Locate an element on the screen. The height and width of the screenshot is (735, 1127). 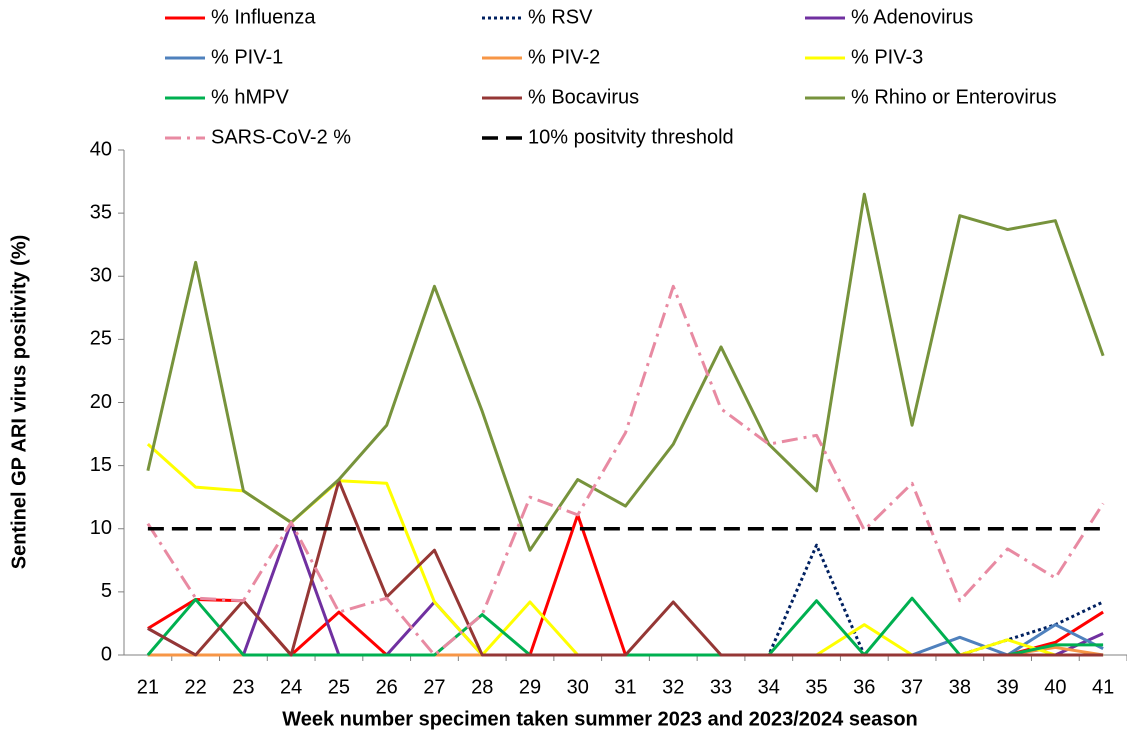
legend-label: % Influenza is located at coordinates (263, 17).